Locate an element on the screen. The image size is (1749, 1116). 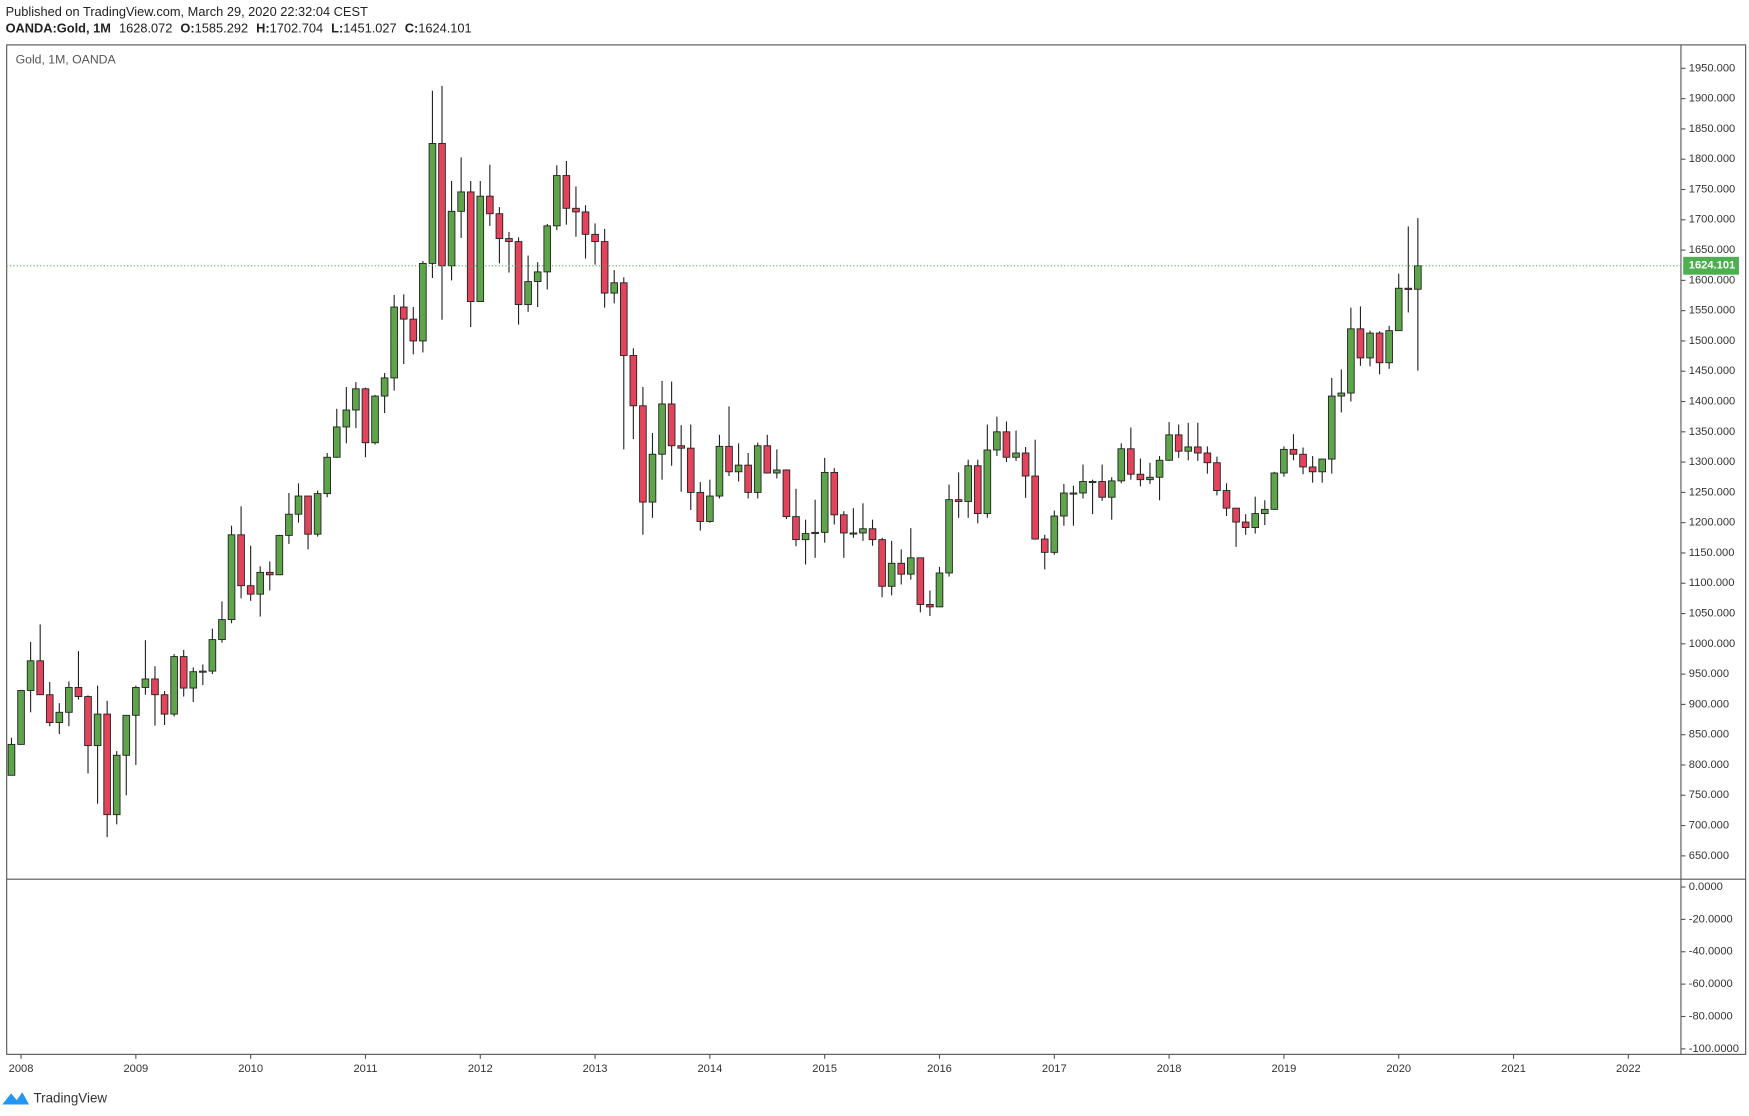
y-tick-label: 0.0000 is located at coordinates (1706, 887).